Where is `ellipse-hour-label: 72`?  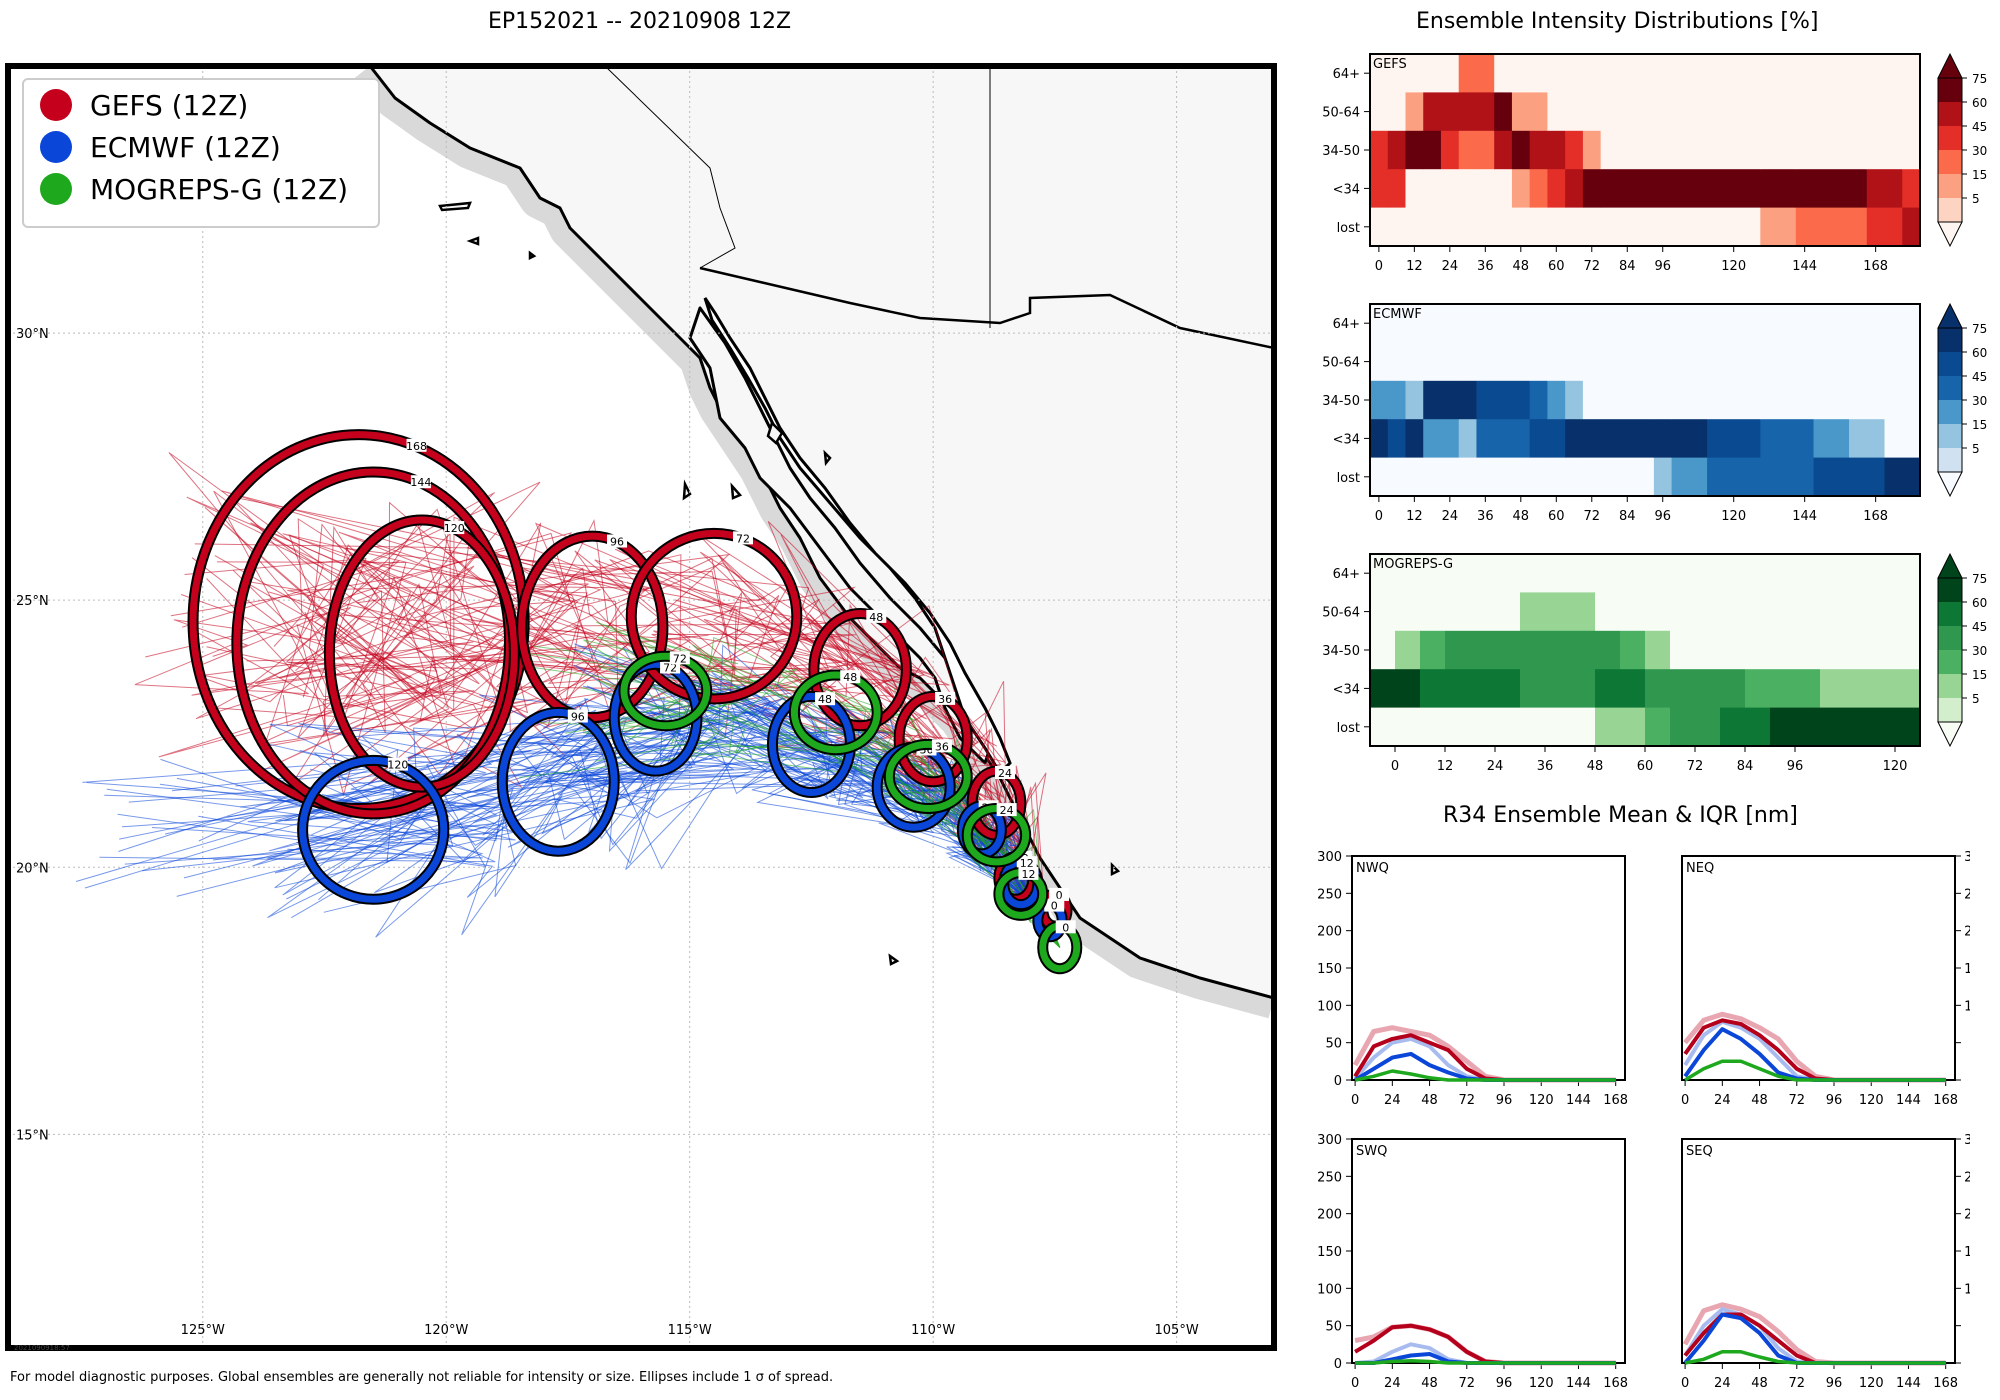 ellipse-hour-label: 72 is located at coordinates (743, 538).